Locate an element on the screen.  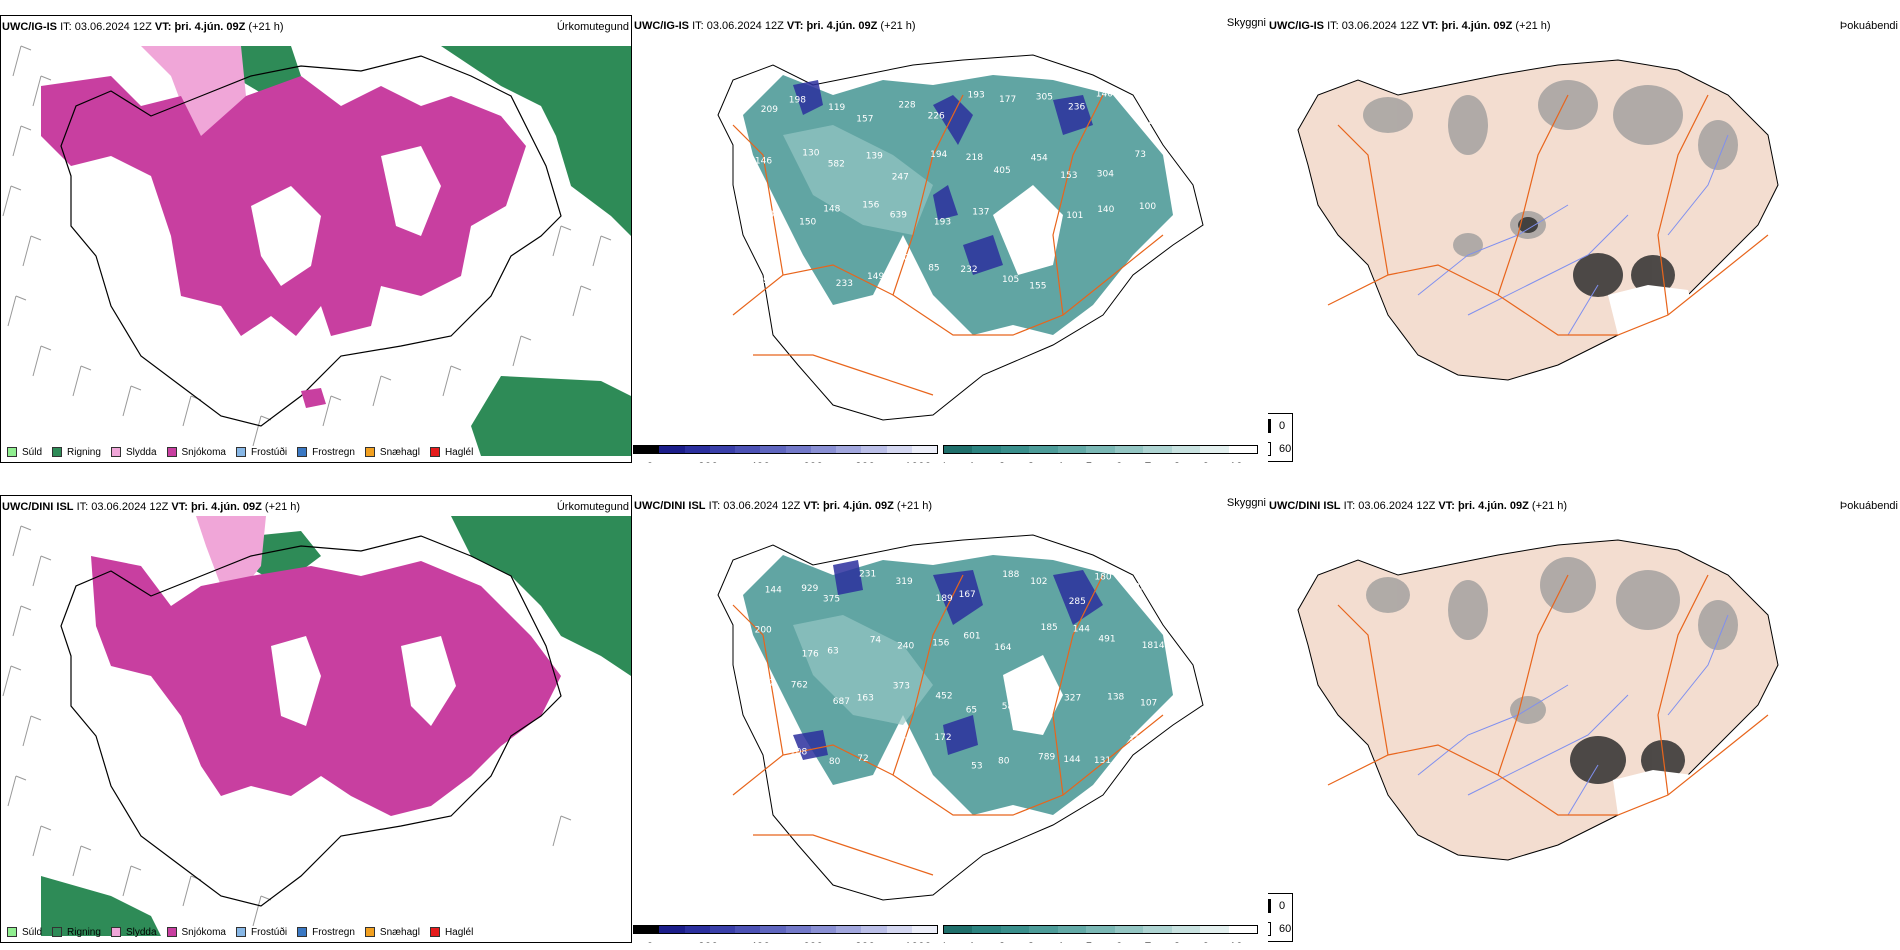
legend-item: Slydda is located at coordinates (133, 452).